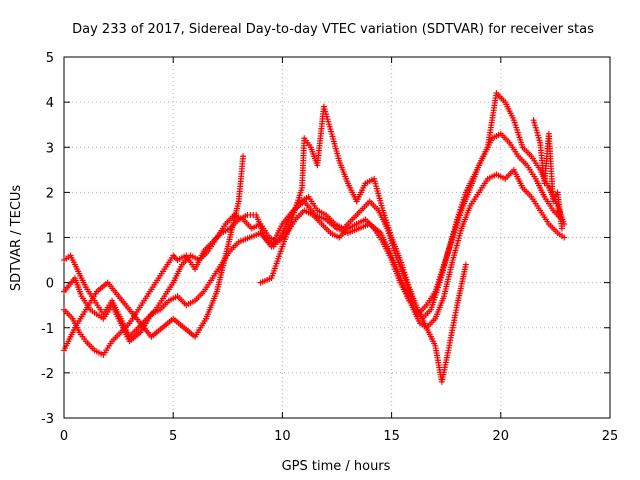  What do you see at coordinates (50, 148) in the screenshot?
I see `y-tick-label: 3` at bounding box center [50, 148].